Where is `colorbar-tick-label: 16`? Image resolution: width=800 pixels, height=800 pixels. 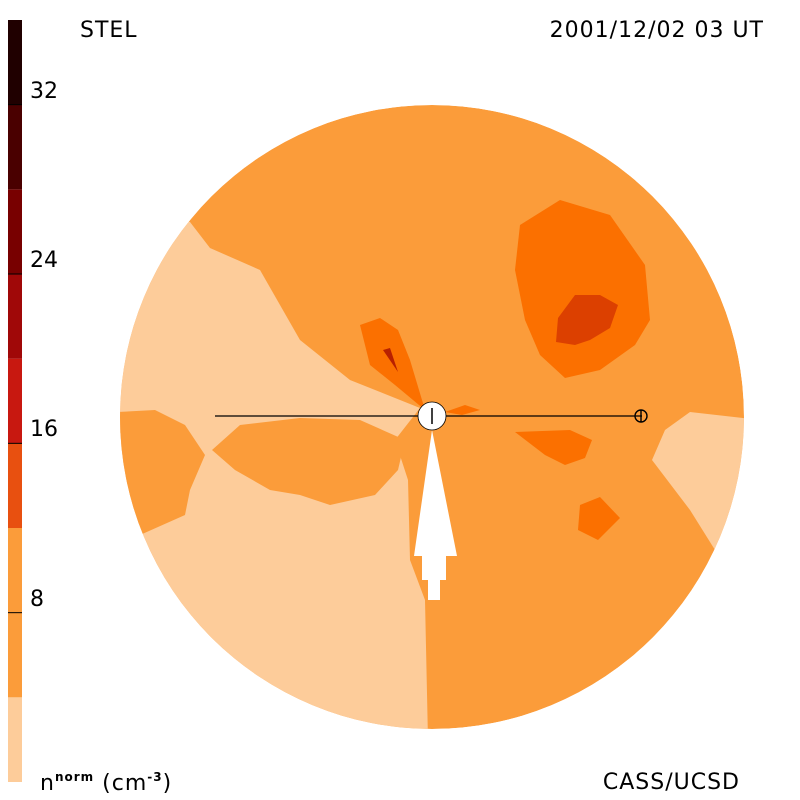
colorbar-tick-label: 16 is located at coordinates (44, 430).